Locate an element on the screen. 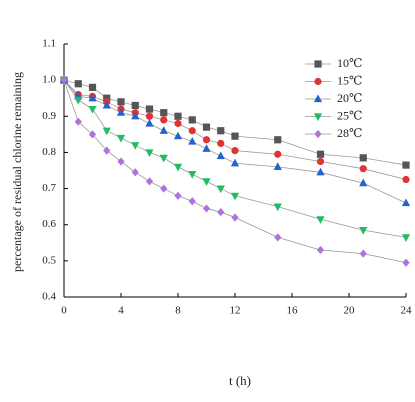  y-tick-label: 0.6 is located at coordinates (49, 224).